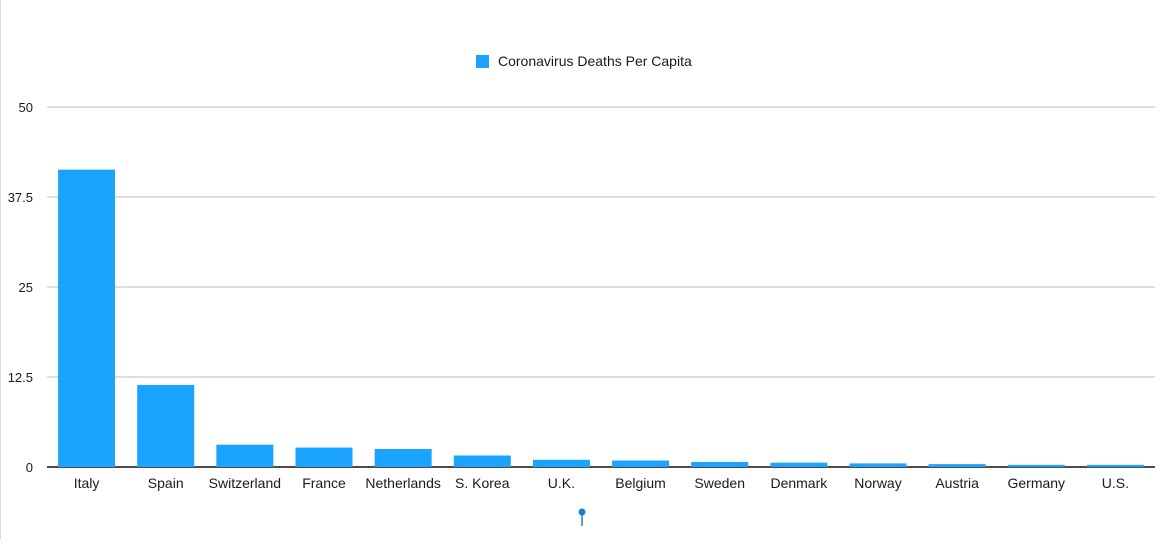 The width and height of the screenshot is (1160, 544). I want to click on y-tick-label: 12.5, so click(20, 377).